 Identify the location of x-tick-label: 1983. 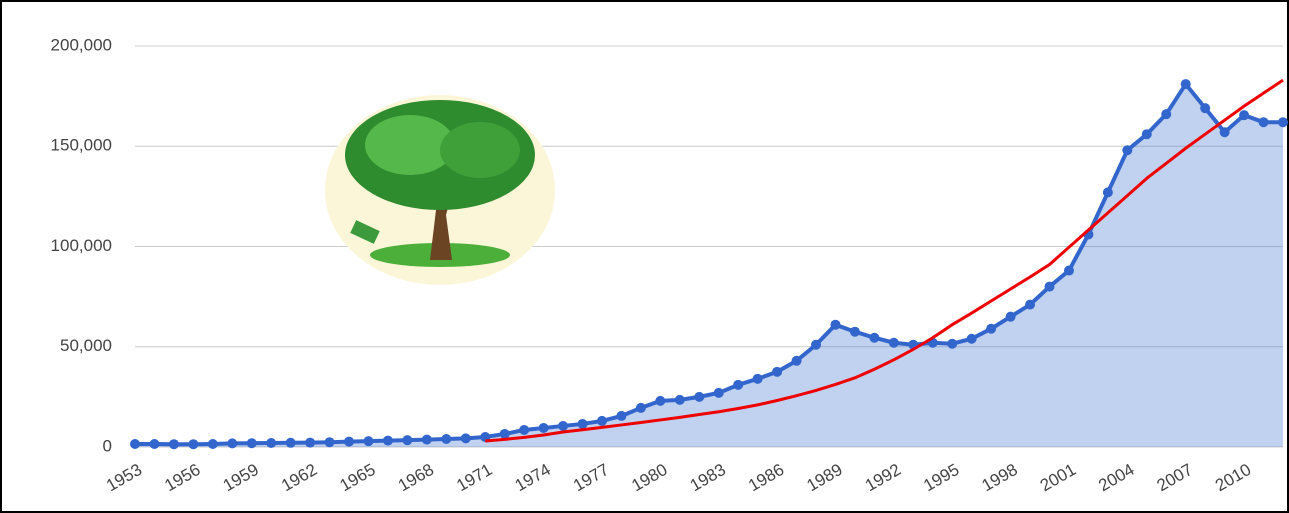
(708, 477).